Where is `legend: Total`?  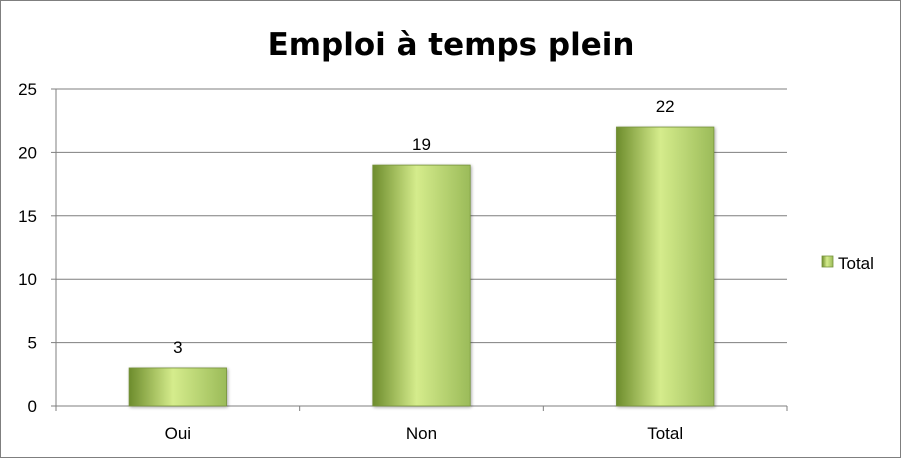
legend: Total is located at coordinates (847, 263).